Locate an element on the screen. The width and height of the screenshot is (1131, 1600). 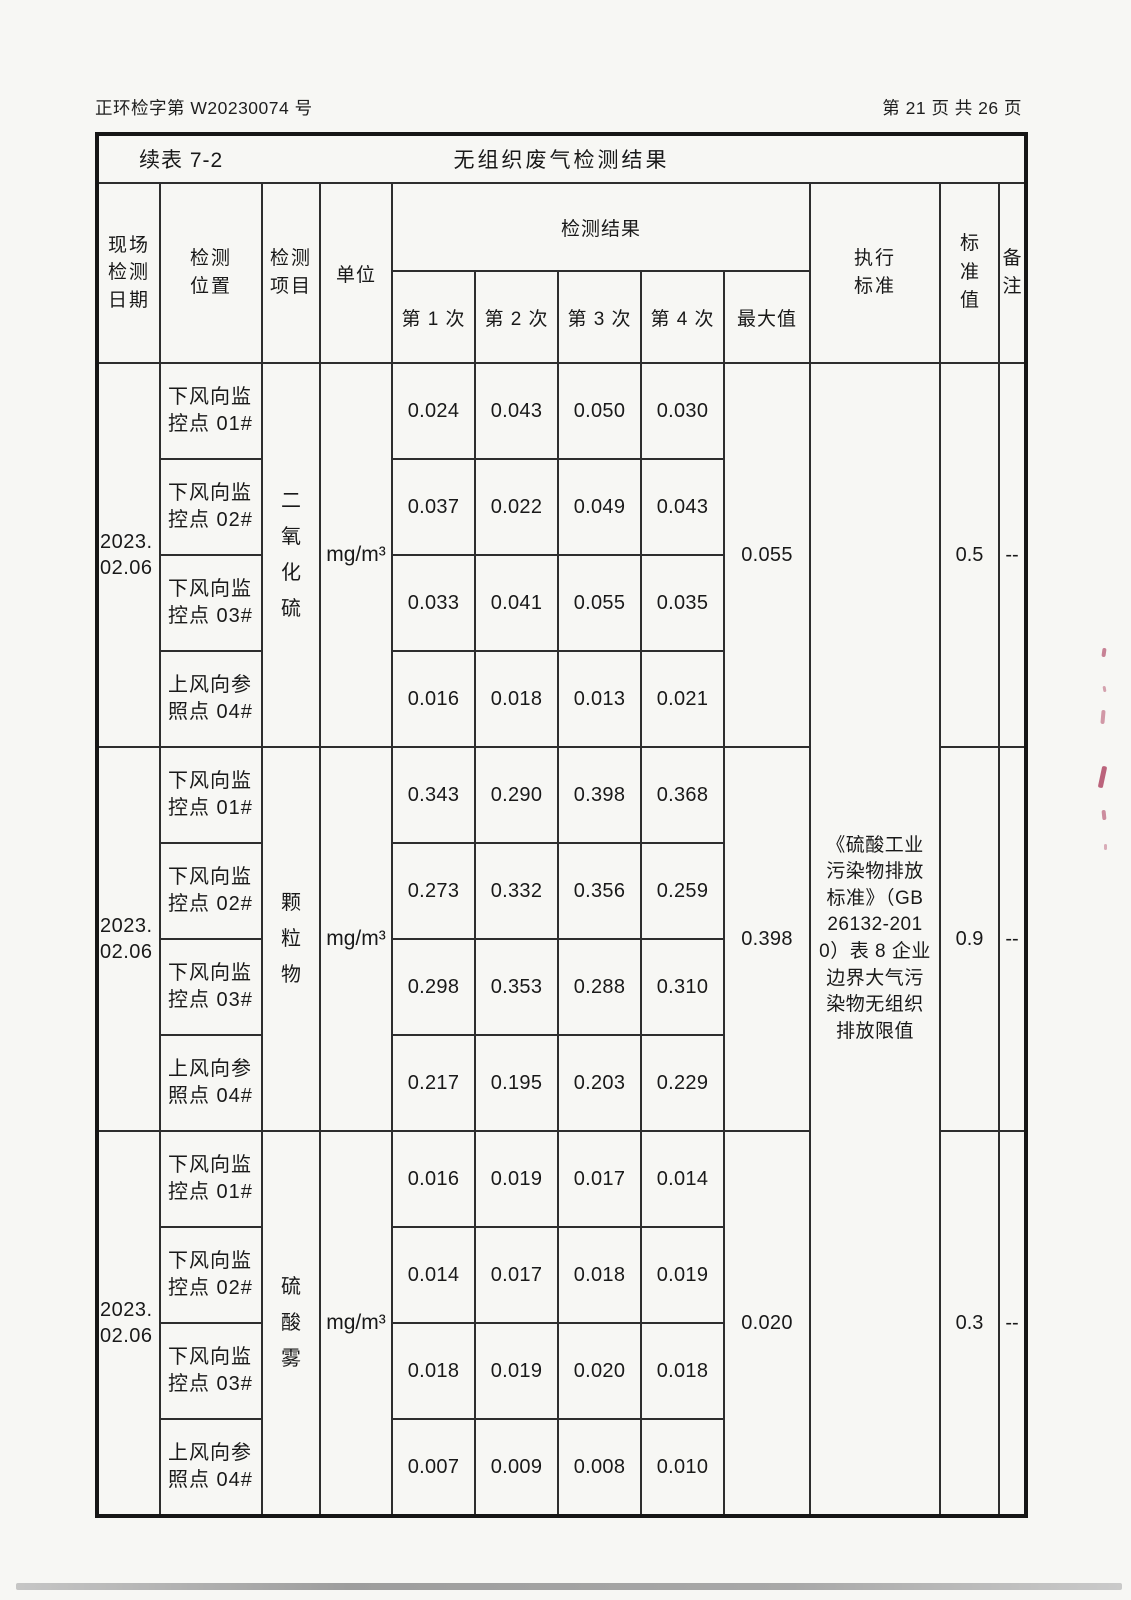
value-cell: 0.298 is located at coordinates (433, 987).